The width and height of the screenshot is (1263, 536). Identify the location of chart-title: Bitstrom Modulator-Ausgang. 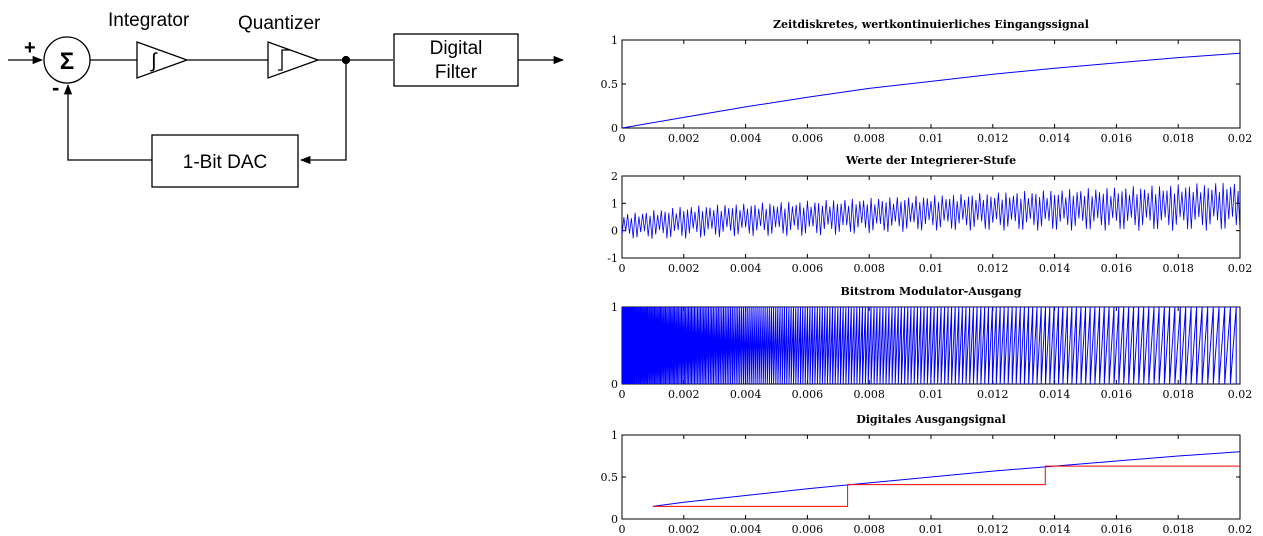
(931, 291).